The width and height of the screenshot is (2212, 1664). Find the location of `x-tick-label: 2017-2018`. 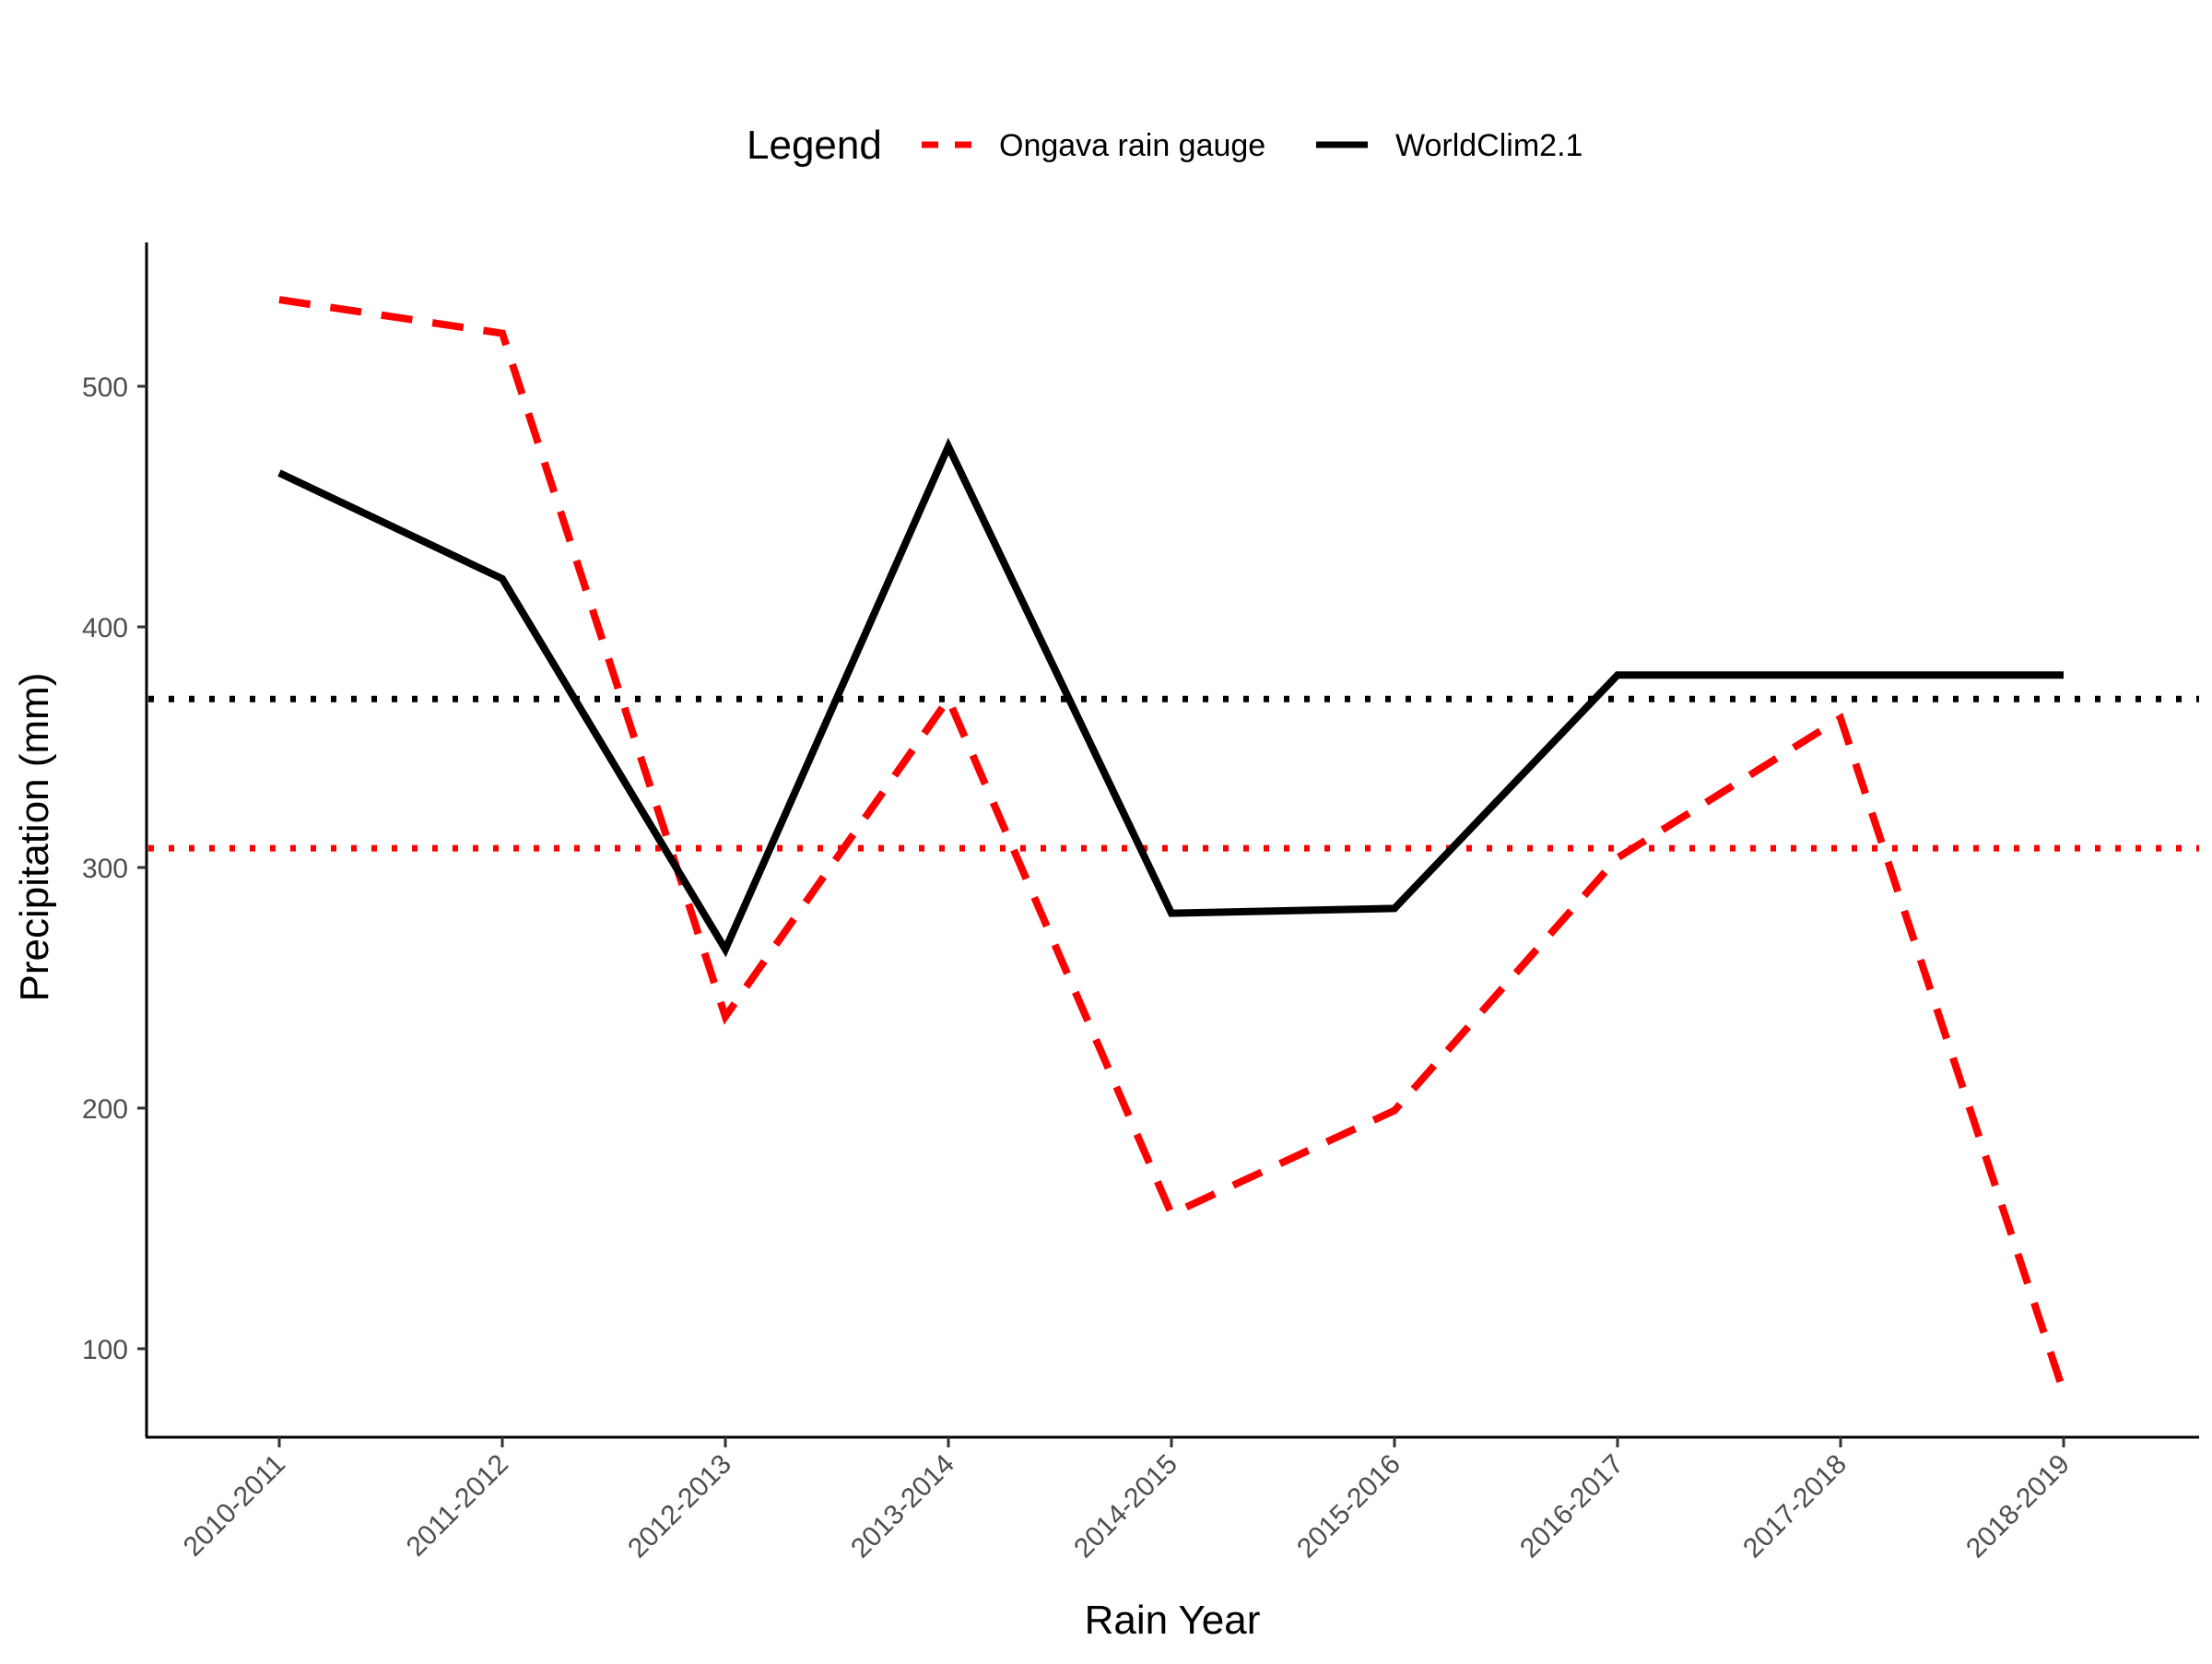

x-tick-label: 2017-2018 is located at coordinates (1795, 1506).